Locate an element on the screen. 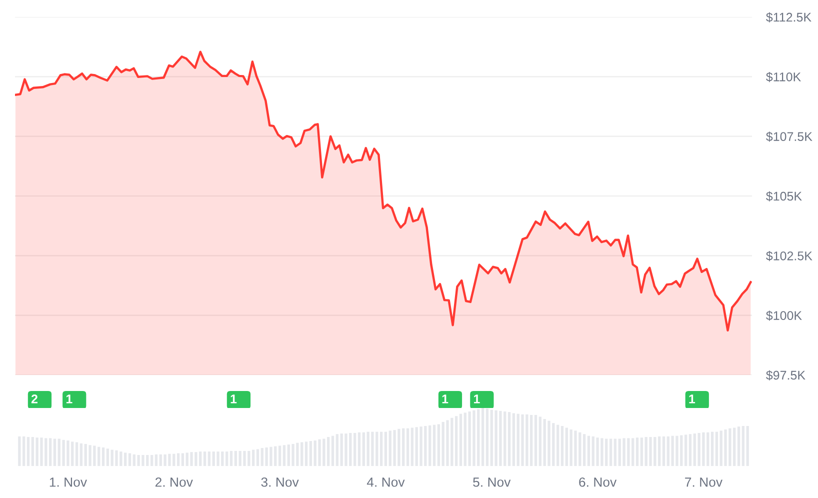 The image size is (818, 498). x-tick-label: 3. Nov is located at coordinates (280, 482).